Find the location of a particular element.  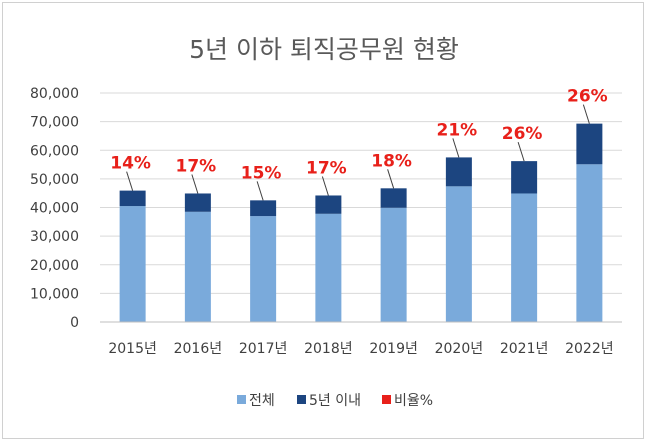

x-tick-label: 2017년 is located at coordinates (263, 349).